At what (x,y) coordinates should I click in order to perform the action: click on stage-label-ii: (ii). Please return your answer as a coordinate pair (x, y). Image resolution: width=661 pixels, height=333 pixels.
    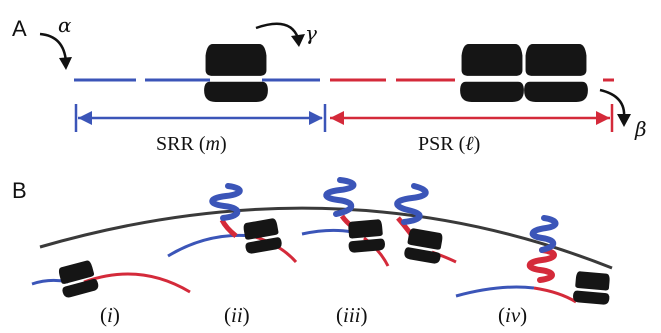
    Looking at the image, I should click on (237, 315).